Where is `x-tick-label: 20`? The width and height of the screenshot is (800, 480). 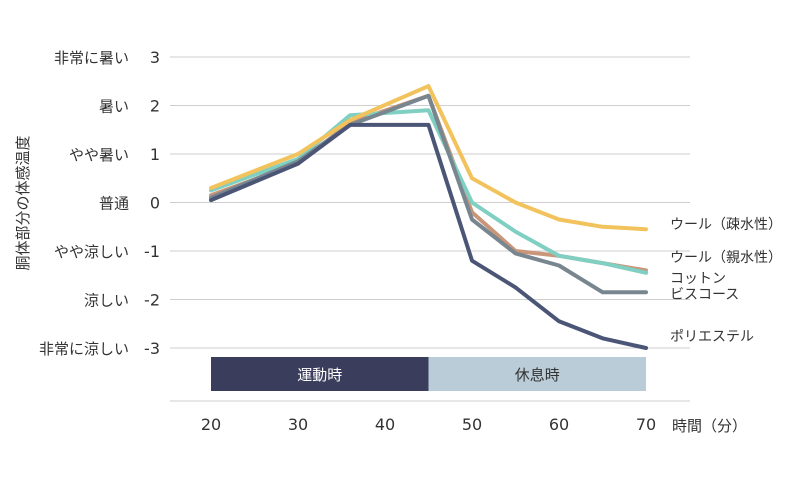 x-tick-label: 20 is located at coordinates (211, 424).